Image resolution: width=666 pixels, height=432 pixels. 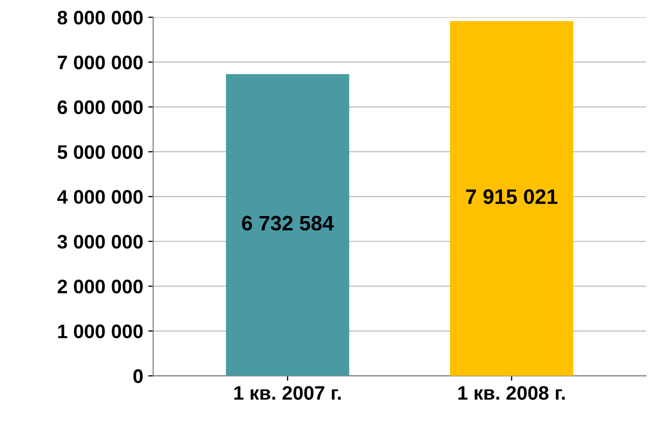 What do you see at coordinates (100, 287) in the screenshot?
I see `y-tick-label: 2 000 000` at bounding box center [100, 287].